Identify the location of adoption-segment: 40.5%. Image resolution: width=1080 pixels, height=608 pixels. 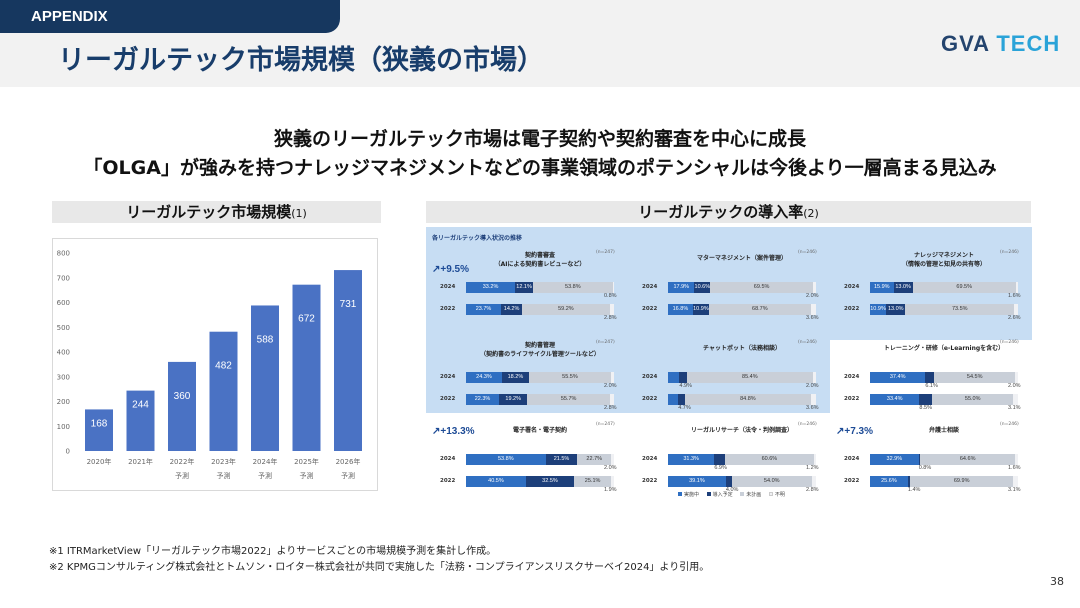
(496, 481).